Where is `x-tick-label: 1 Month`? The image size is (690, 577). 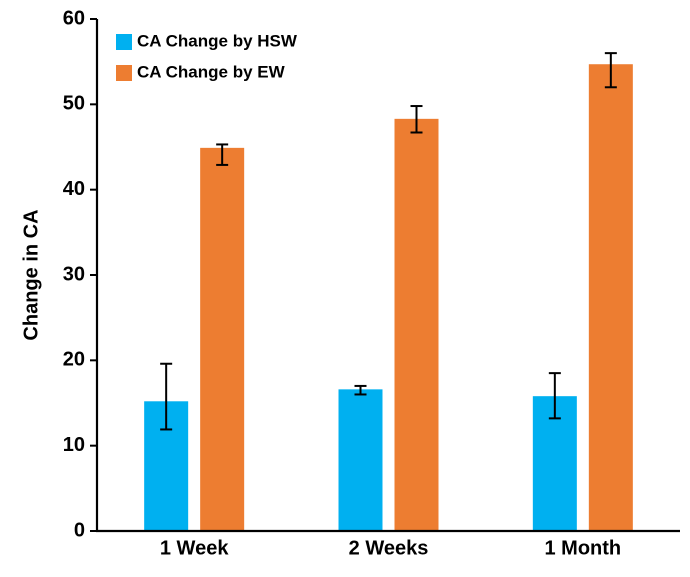 x-tick-label: 1 Month is located at coordinates (583, 548).